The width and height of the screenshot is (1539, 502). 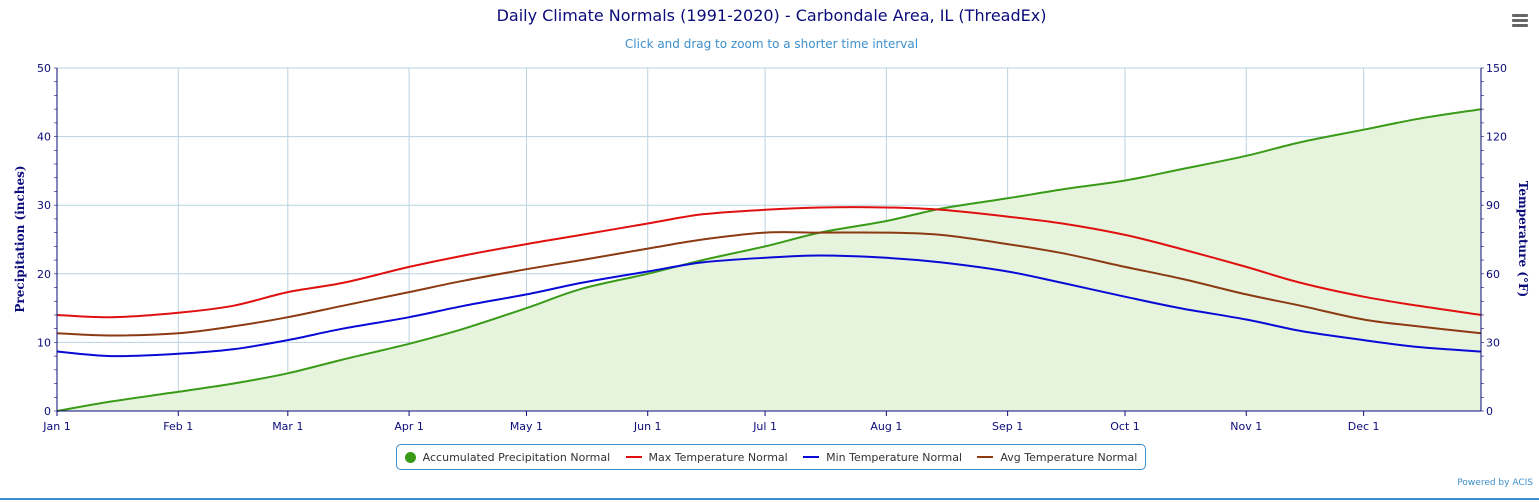 What do you see at coordinates (409, 426) in the screenshot?
I see `x-tick-label: Apr 1` at bounding box center [409, 426].